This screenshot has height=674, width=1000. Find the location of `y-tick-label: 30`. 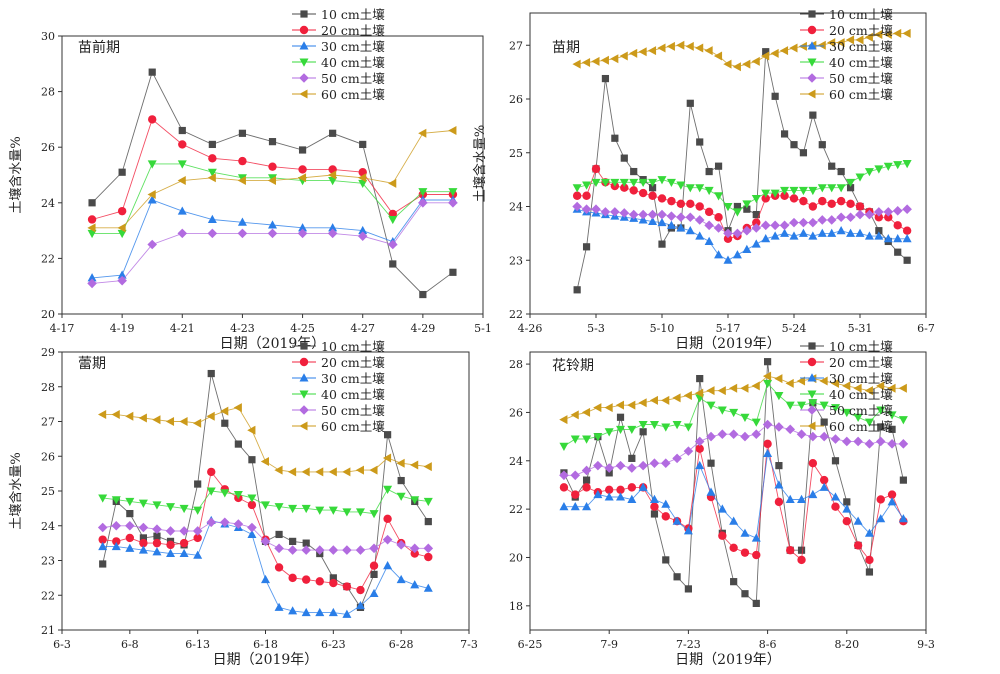

y-tick-label: 30 is located at coordinates (48, 36).